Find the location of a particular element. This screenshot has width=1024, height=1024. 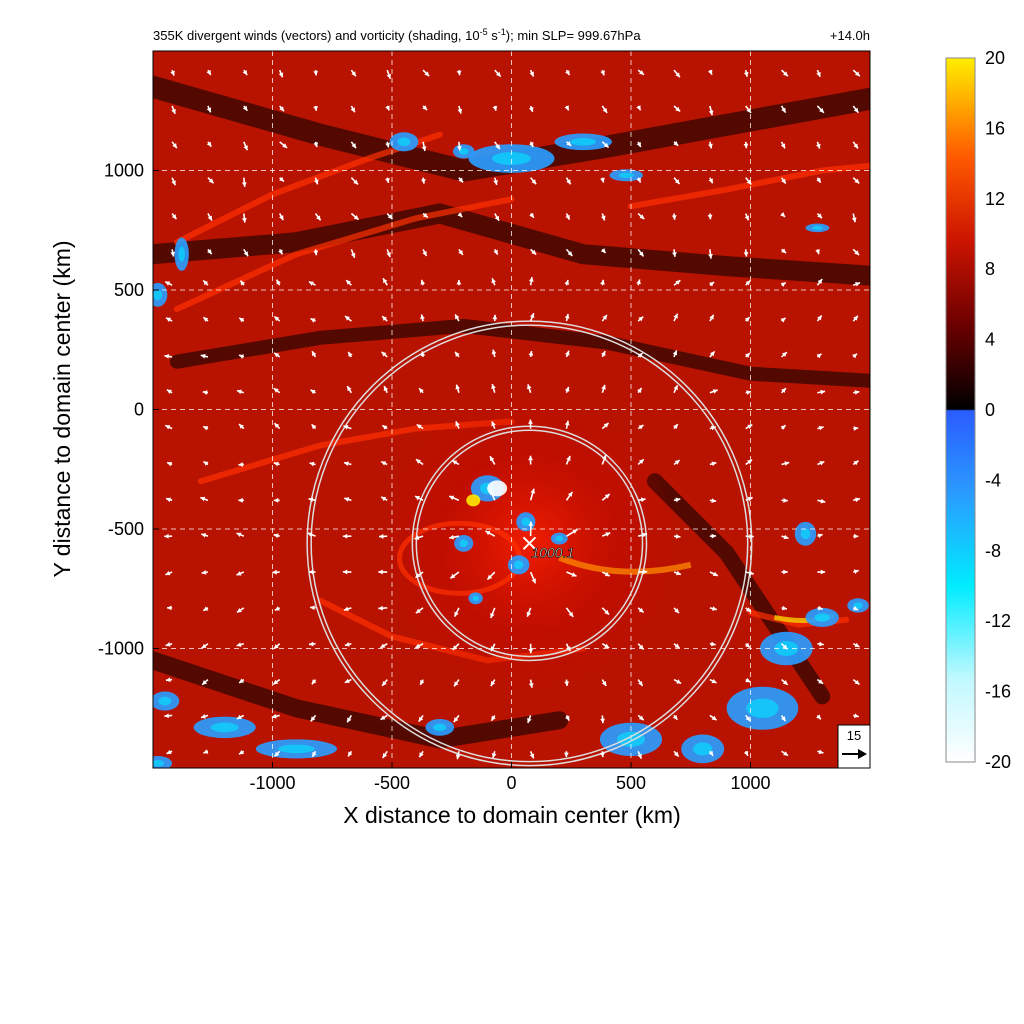

colorbar-tick-label: -16 is located at coordinates (998, 692).